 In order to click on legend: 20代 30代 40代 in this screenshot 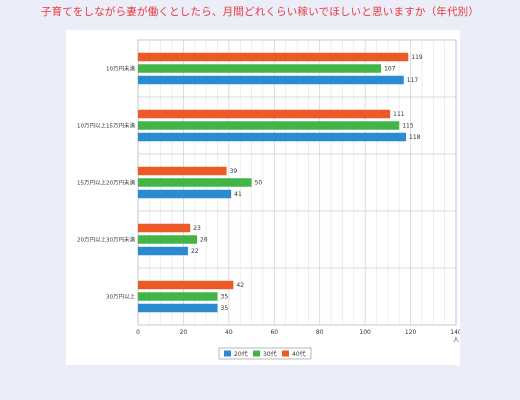, I will do `click(265, 353)`.